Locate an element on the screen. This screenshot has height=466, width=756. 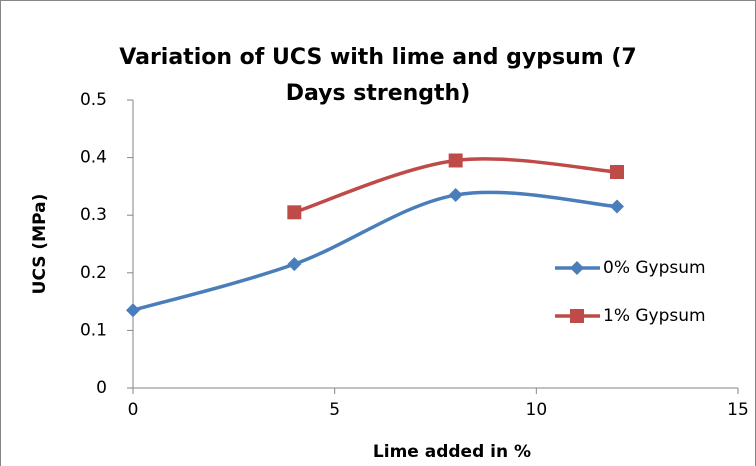
y-tick-label: 0.1 is located at coordinates (93, 330).